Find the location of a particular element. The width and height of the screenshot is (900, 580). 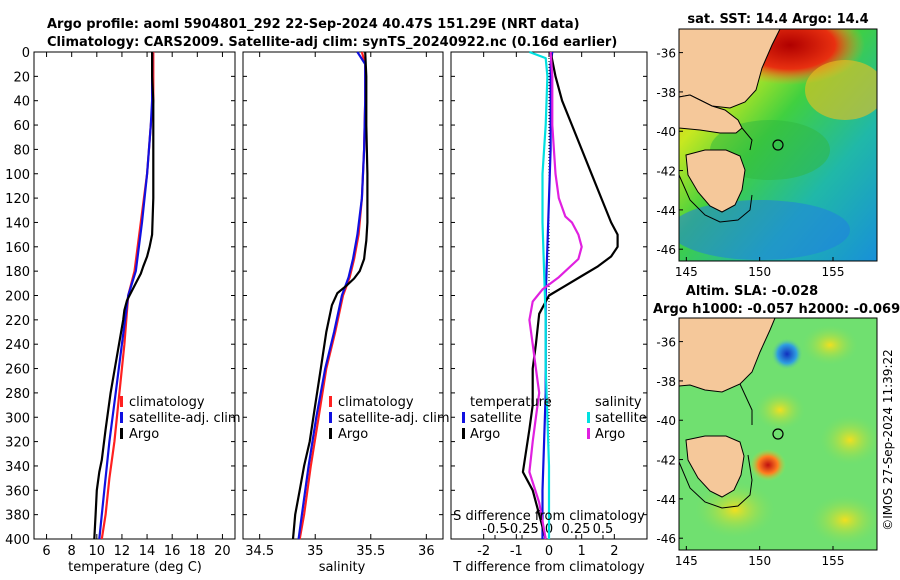

temperature-xlabel: temperature (deg C) is located at coordinates (135, 567).